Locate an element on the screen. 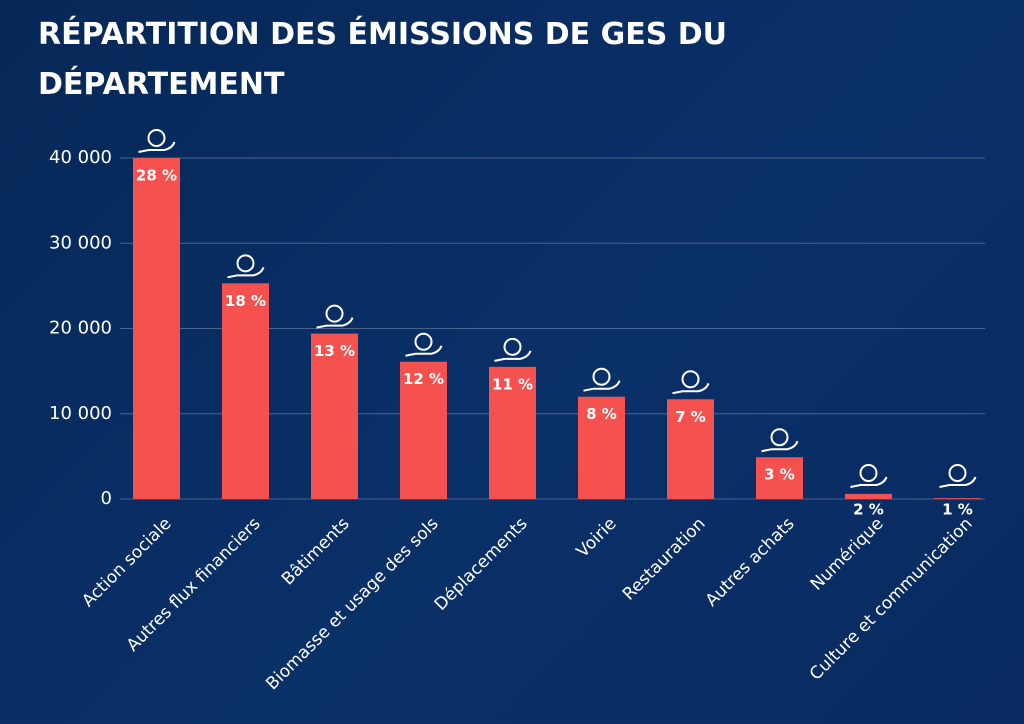 The height and width of the screenshot is (724, 1024). percentage-label: 18 % is located at coordinates (245, 301).